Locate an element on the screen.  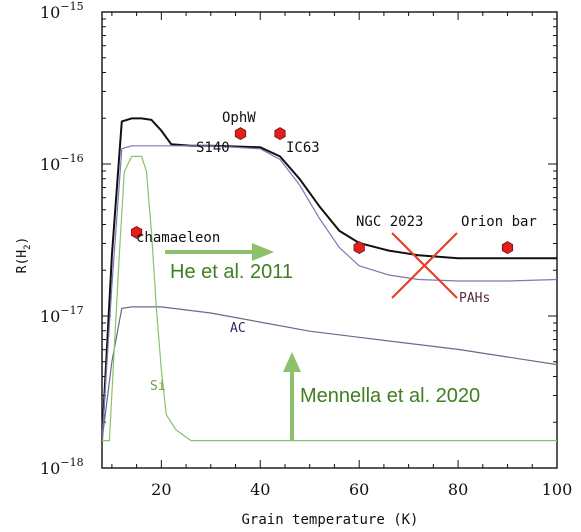
y-tick-label: 10−17 is located at coordinates (62, 315).